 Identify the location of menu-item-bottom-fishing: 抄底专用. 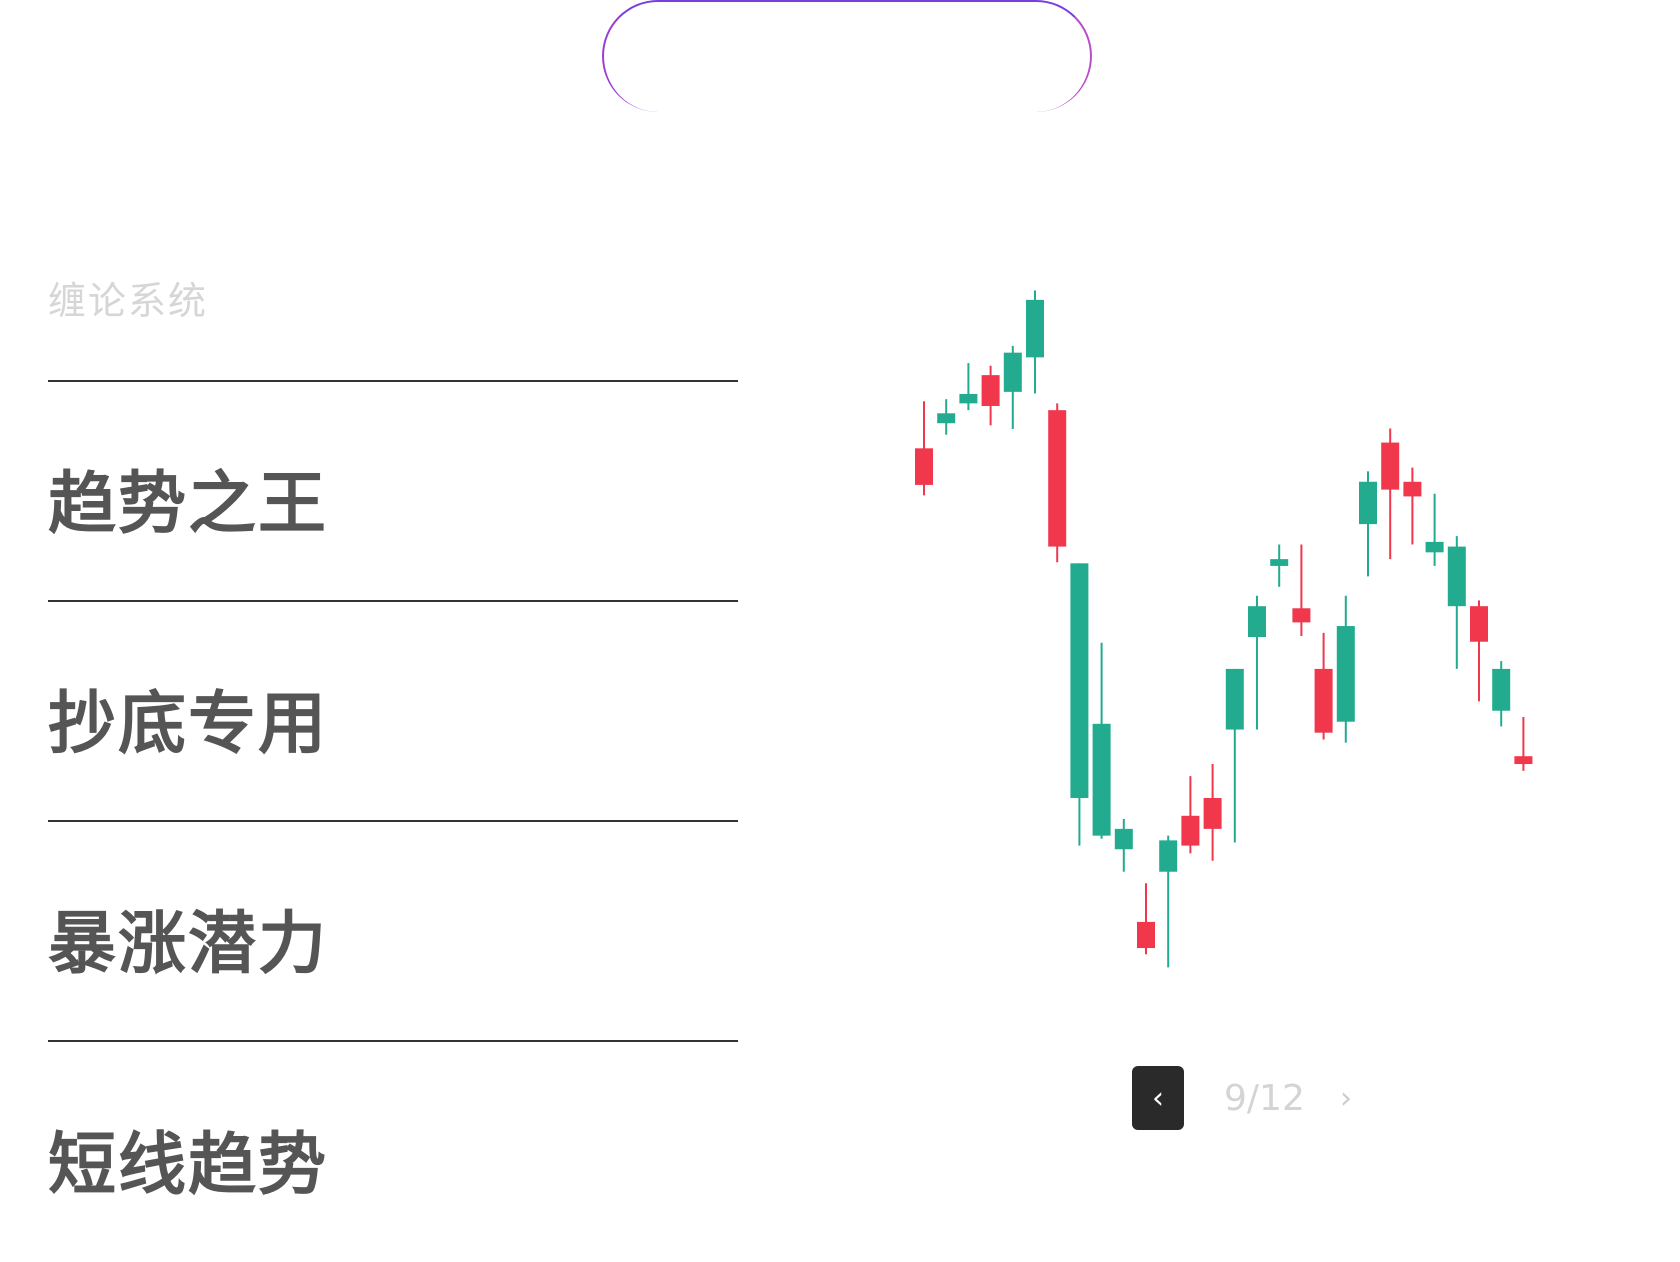
(393, 712).